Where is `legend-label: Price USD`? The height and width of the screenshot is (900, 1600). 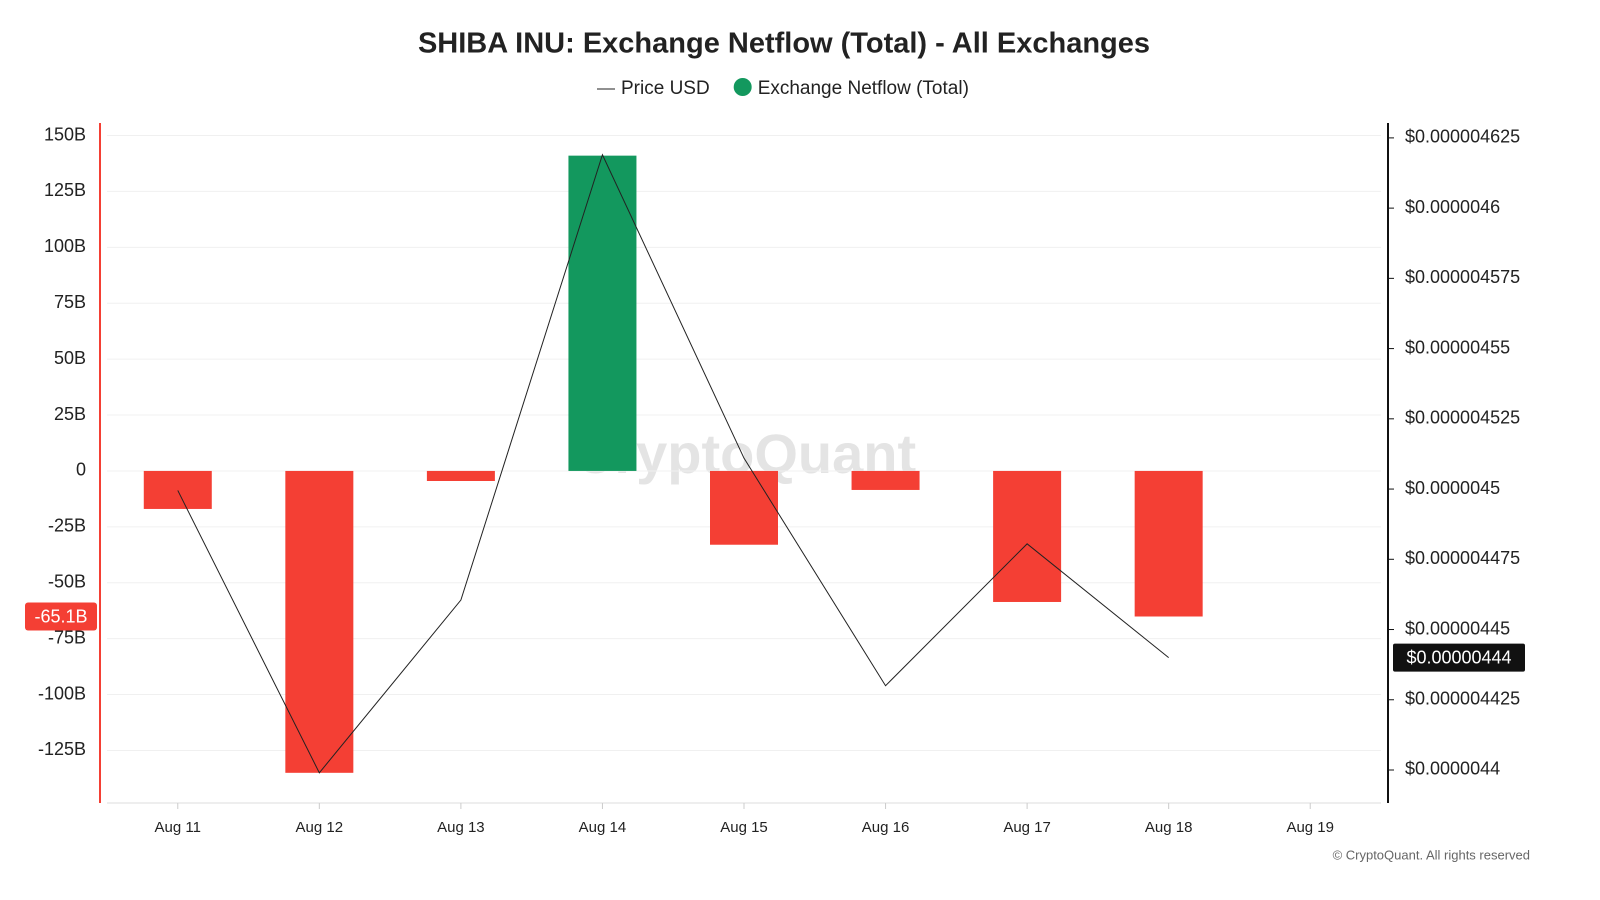
legend-label: Price USD is located at coordinates (665, 88).